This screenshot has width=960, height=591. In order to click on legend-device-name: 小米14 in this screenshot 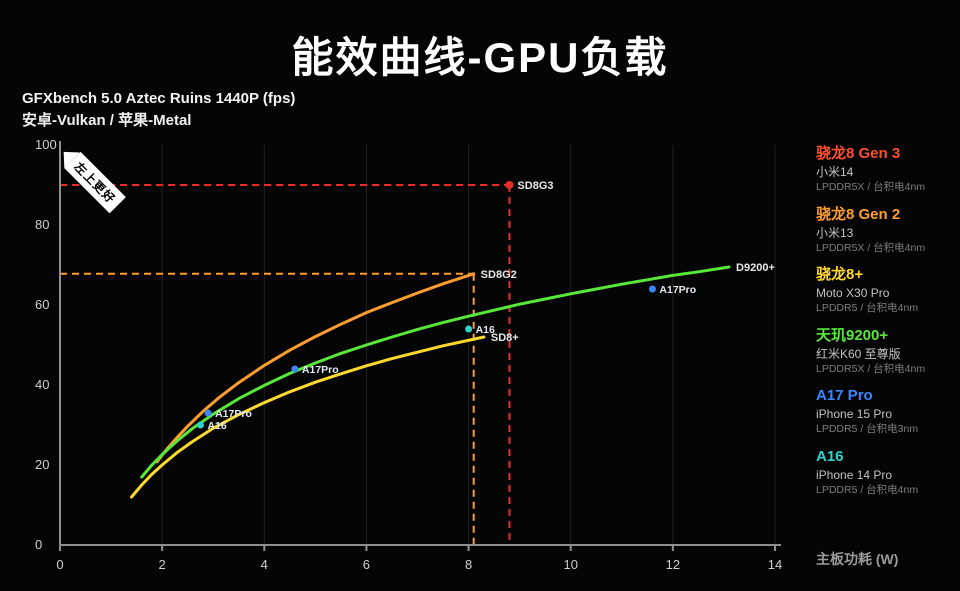, I will do `click(835, 172)`.